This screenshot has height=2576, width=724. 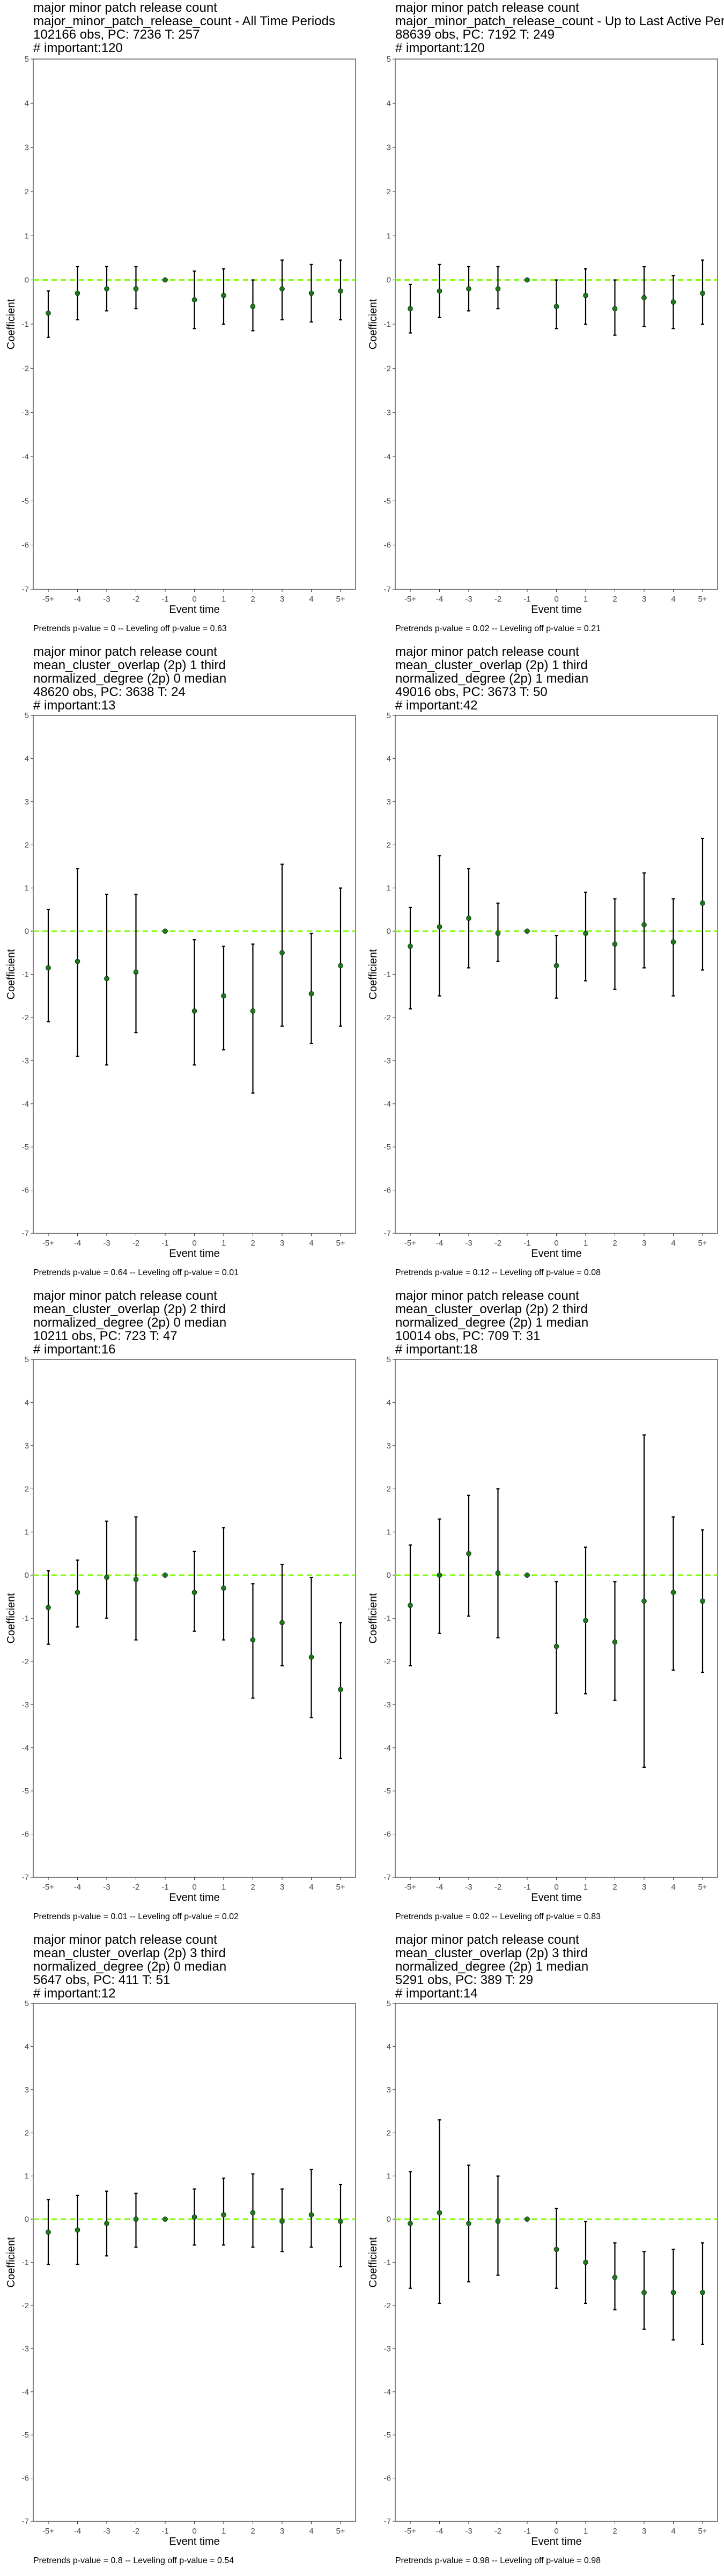 What do you see at coordinates (468, 1243) in the screenshot?
I see `x-tick-label: -3` at bounding box center [468, 1243].